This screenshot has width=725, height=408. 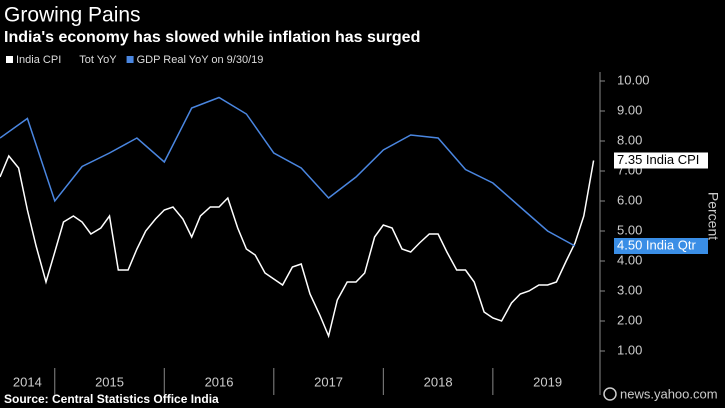 I want to click on x-tick-label: 2016, so click(x=219, y=381).